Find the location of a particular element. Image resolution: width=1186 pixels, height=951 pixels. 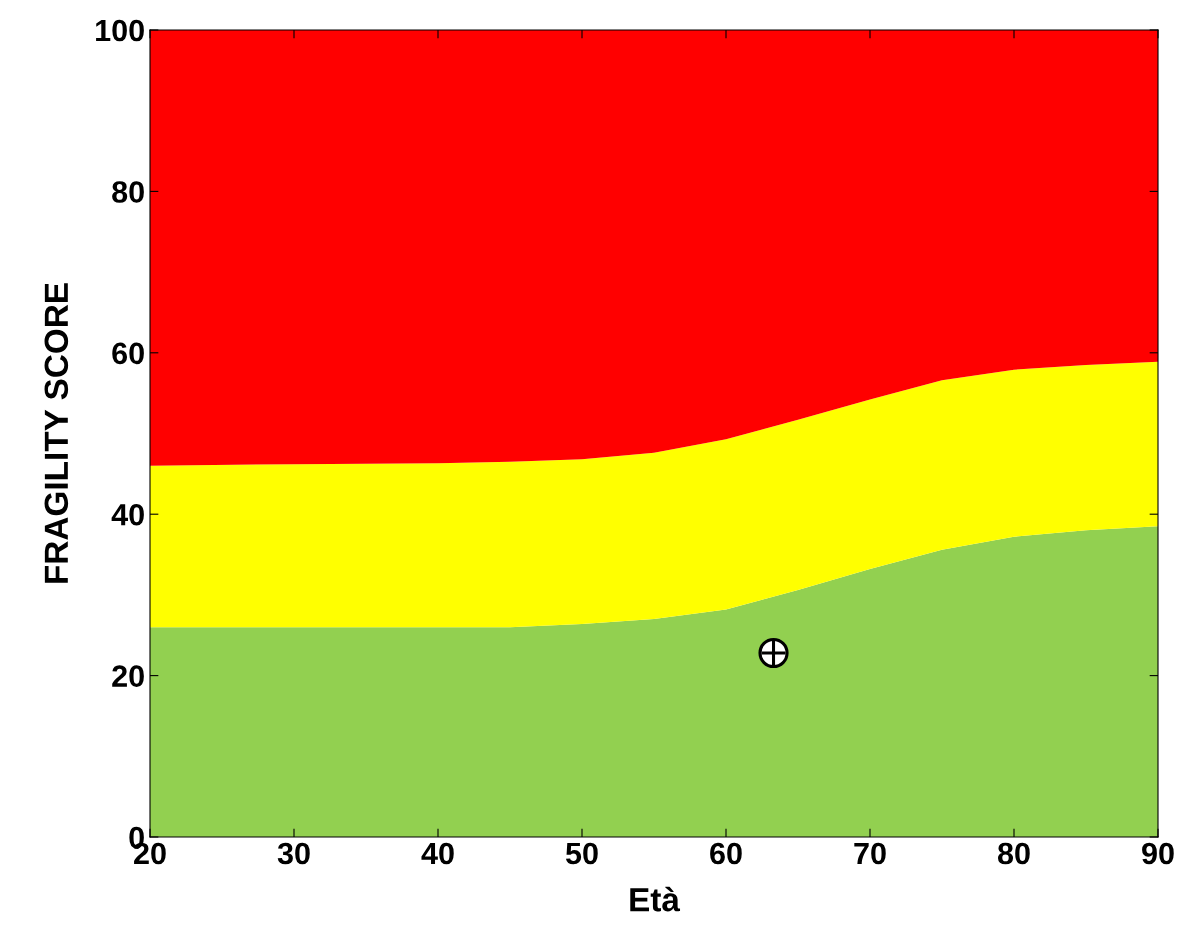

x-axis-title: Età is located at coordinates (655, 899).